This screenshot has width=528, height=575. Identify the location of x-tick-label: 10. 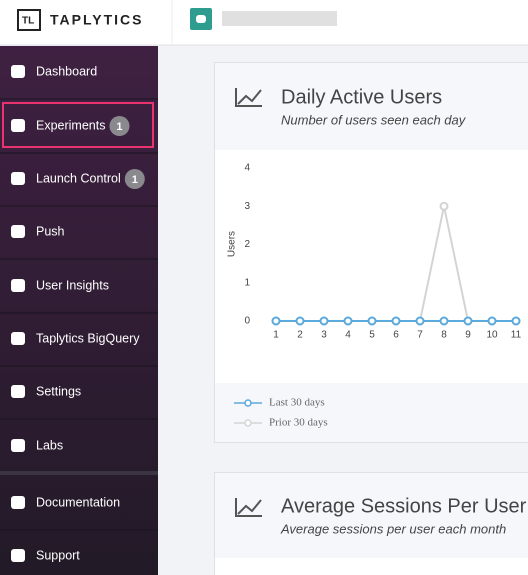
(492, 335).